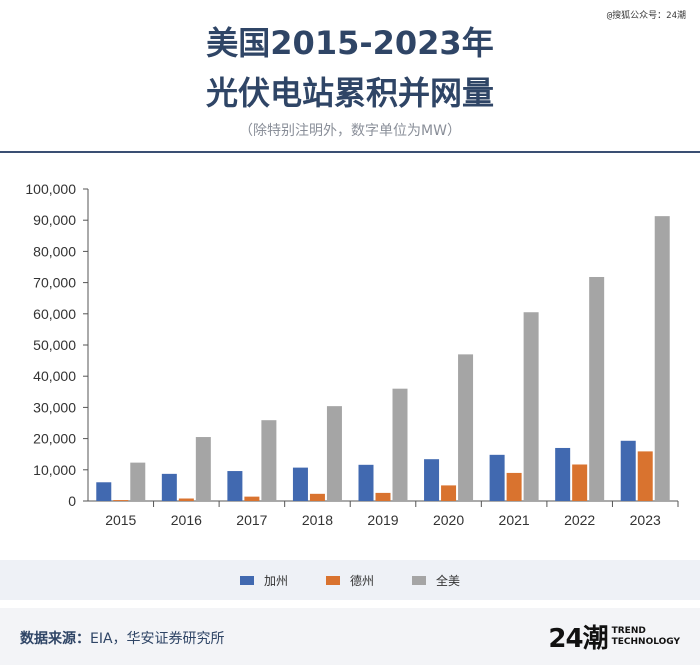 This screenshot has width=700, height=665. Describe the element at coordinates (350, 43) in the screenshot. I see `page-title-line1: 美国2015-2023年` at that location.